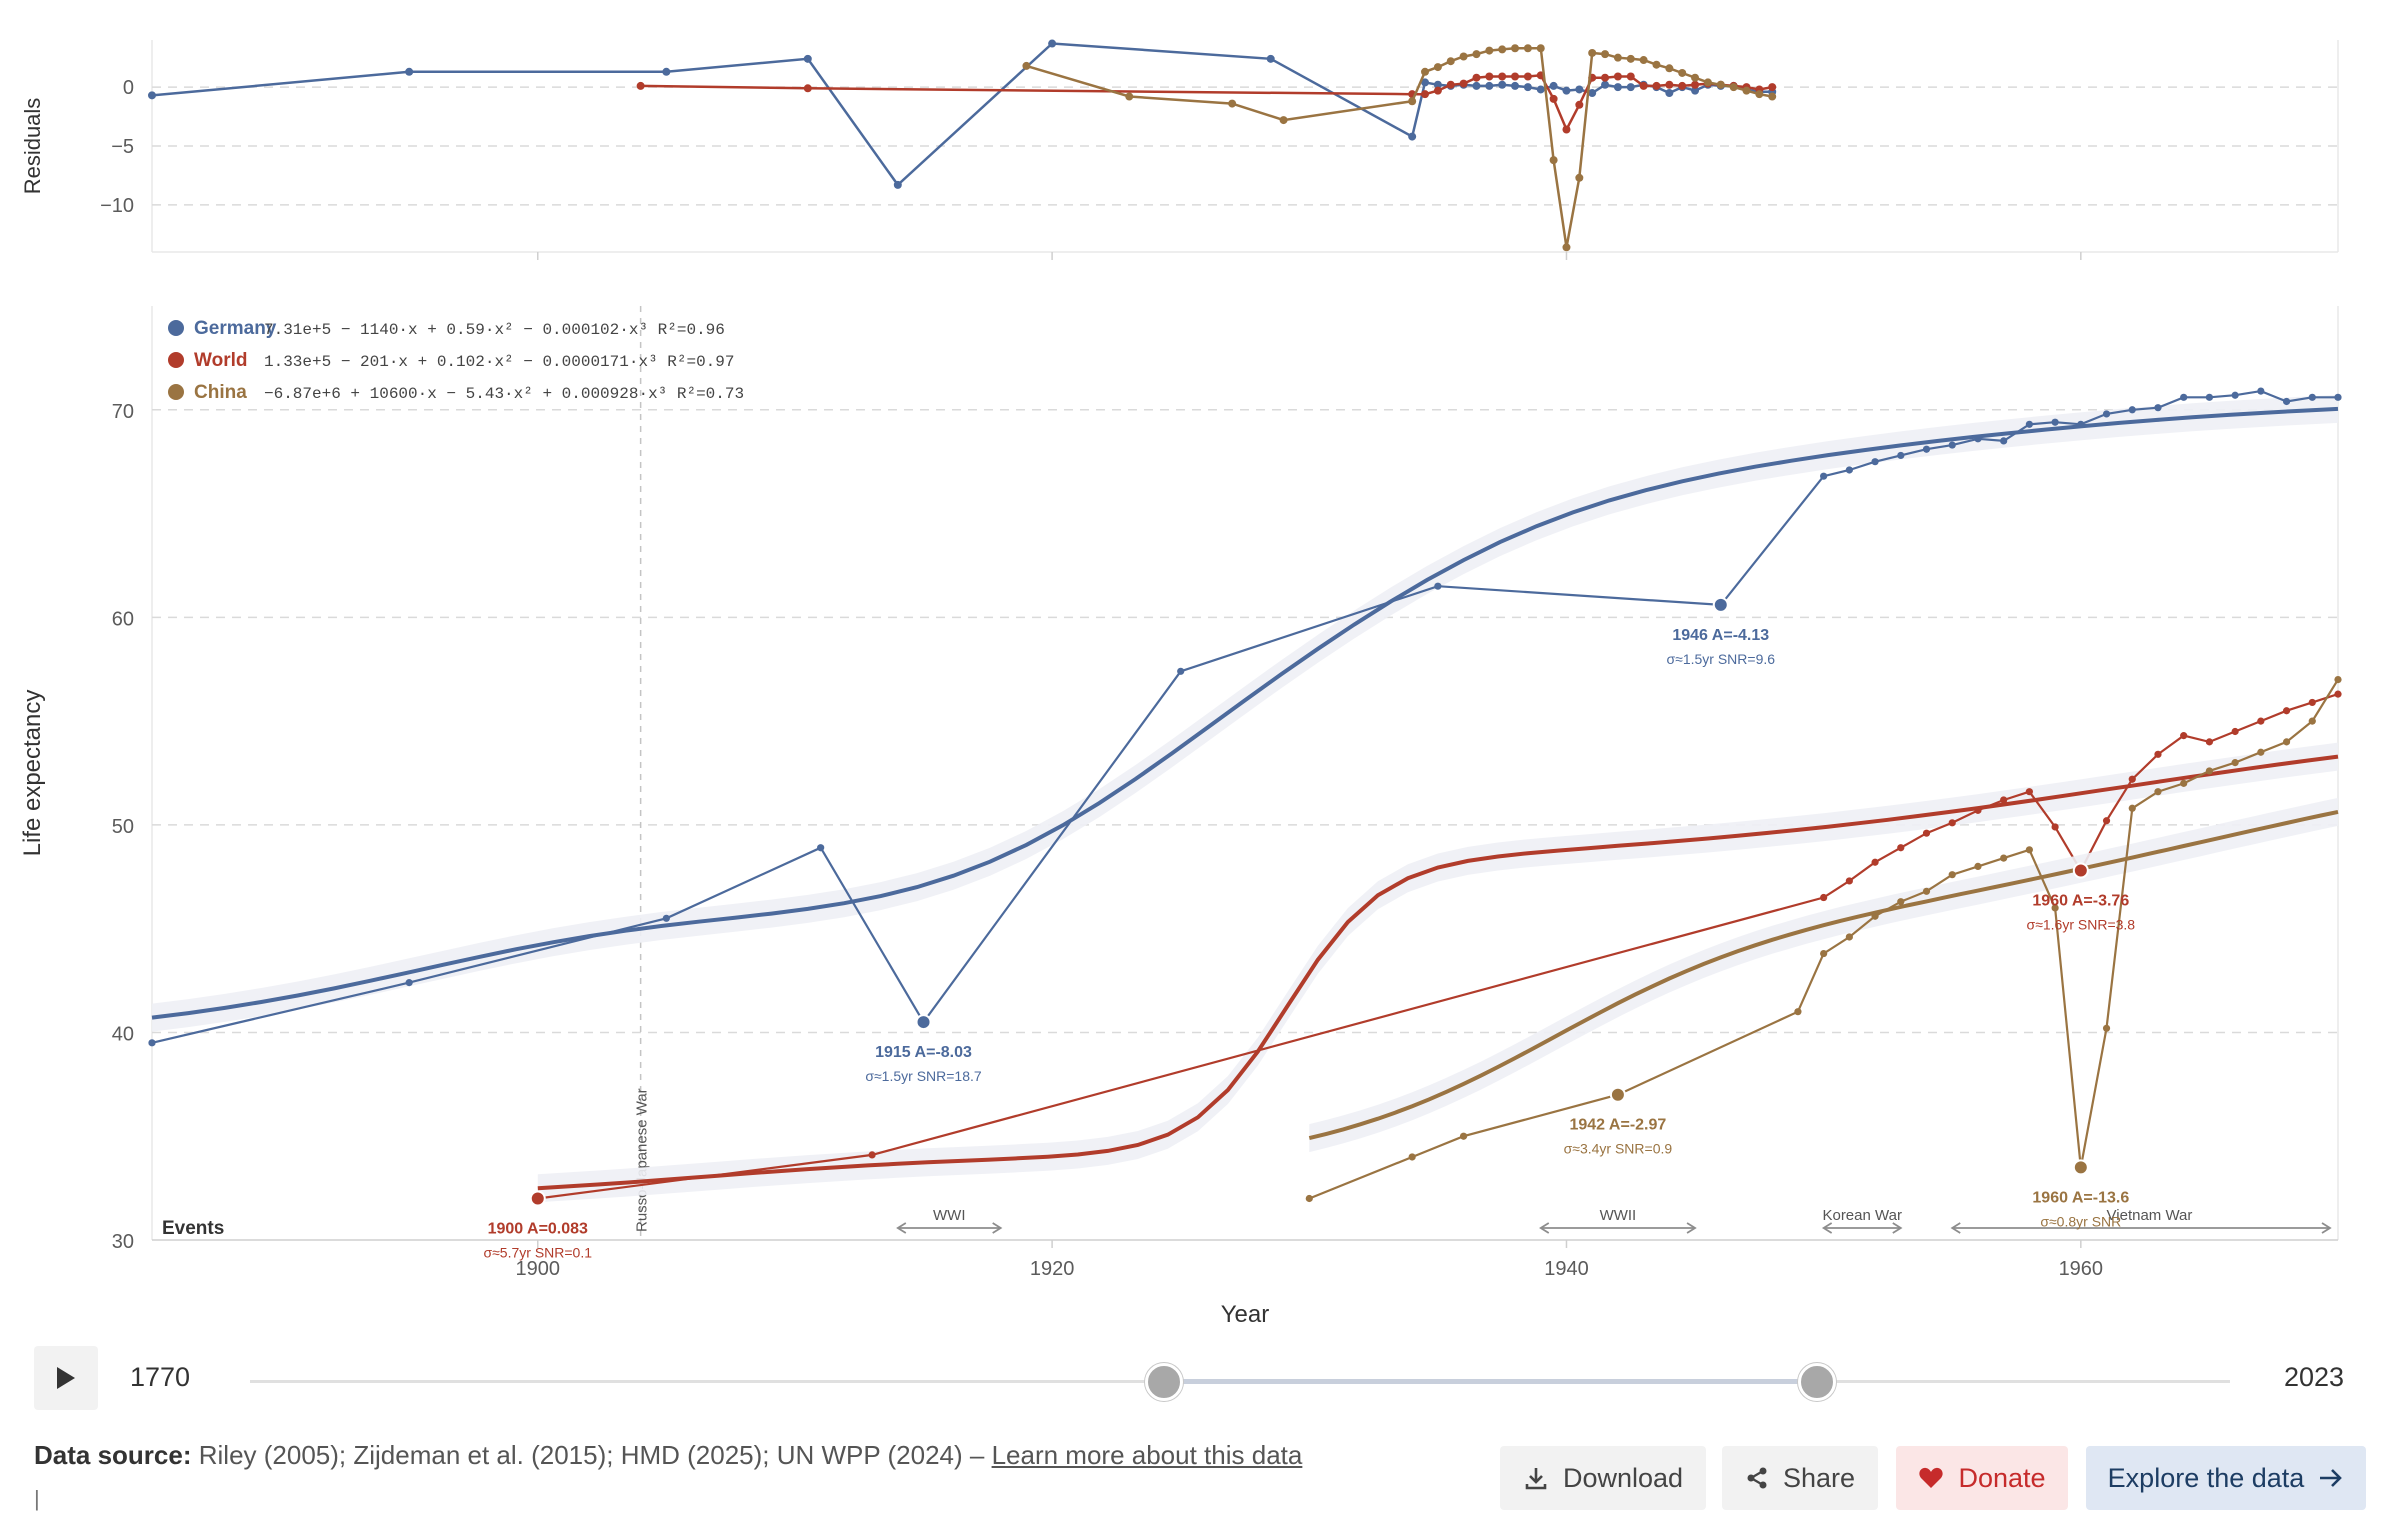  I want to click on anomaly-detail: σ≈5.7yr SNR=0.1, so click(537, 1252).